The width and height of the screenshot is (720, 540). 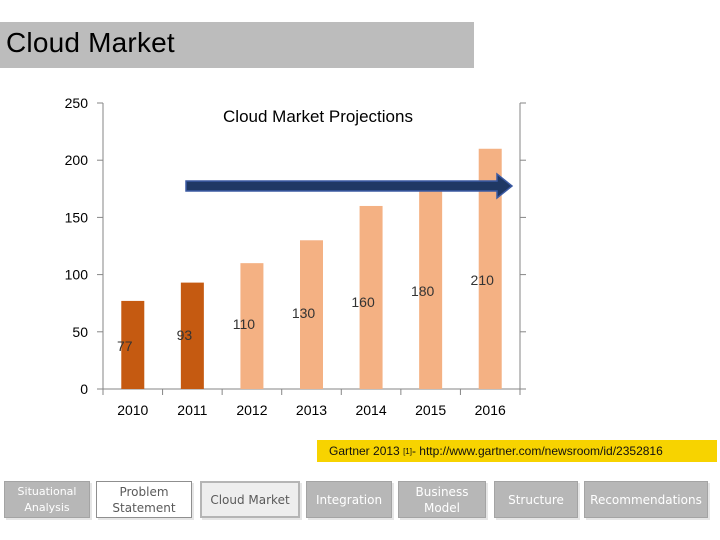 What do you see at coordinates (144, 507) in the screenshot?
I see `nav-label: Statement` at bounding box center [144, 507].